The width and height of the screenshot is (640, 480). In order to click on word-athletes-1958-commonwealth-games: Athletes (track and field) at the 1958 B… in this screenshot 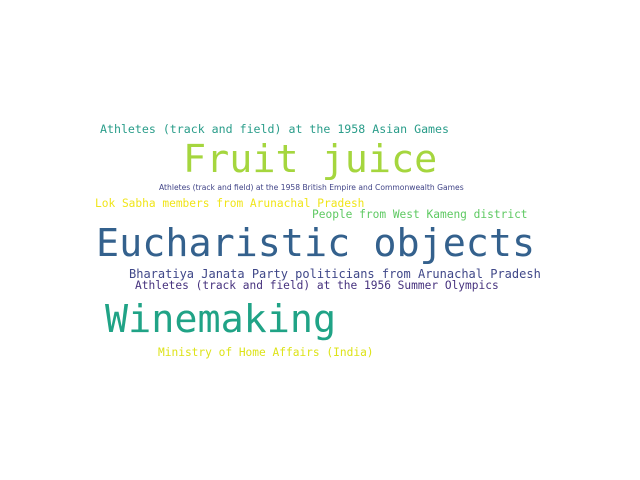, I will do `click(311, 187)`.